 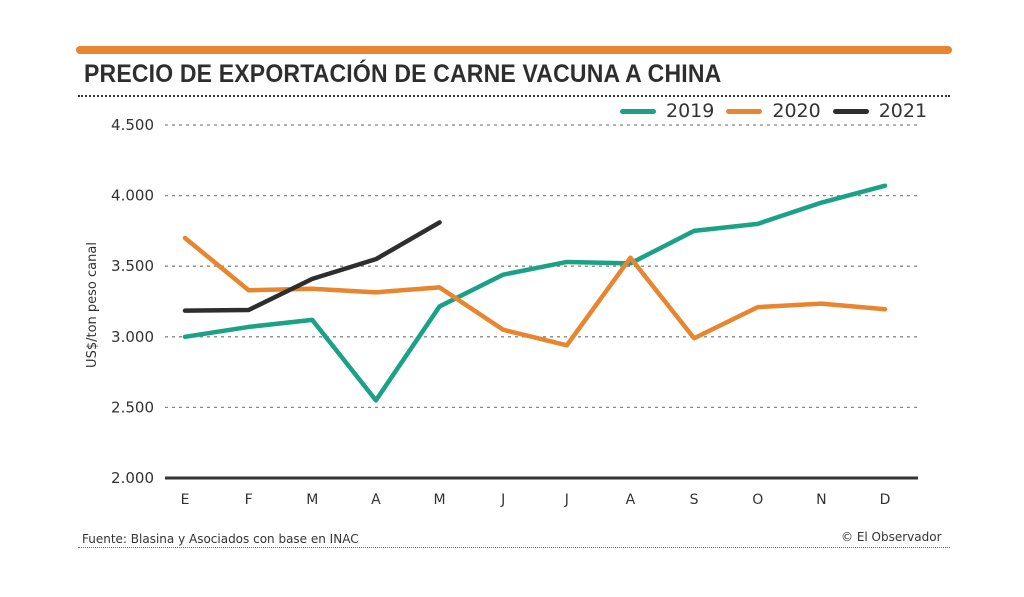 I want to click on y-tick-label: 3.000, so click(x=132, y=337).